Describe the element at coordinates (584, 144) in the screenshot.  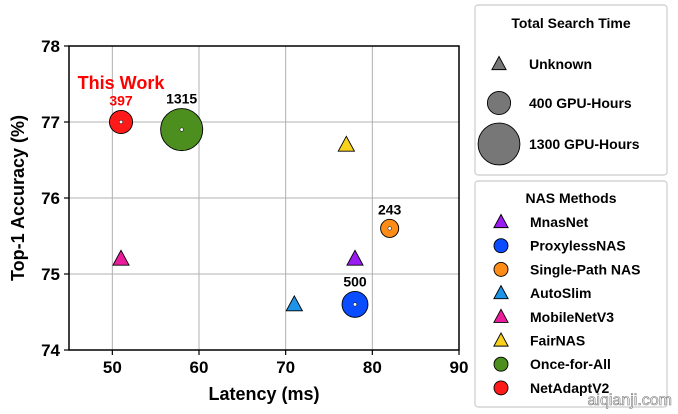
I see `legend-search-time-label: 1300 GPU-Hours` at that location.